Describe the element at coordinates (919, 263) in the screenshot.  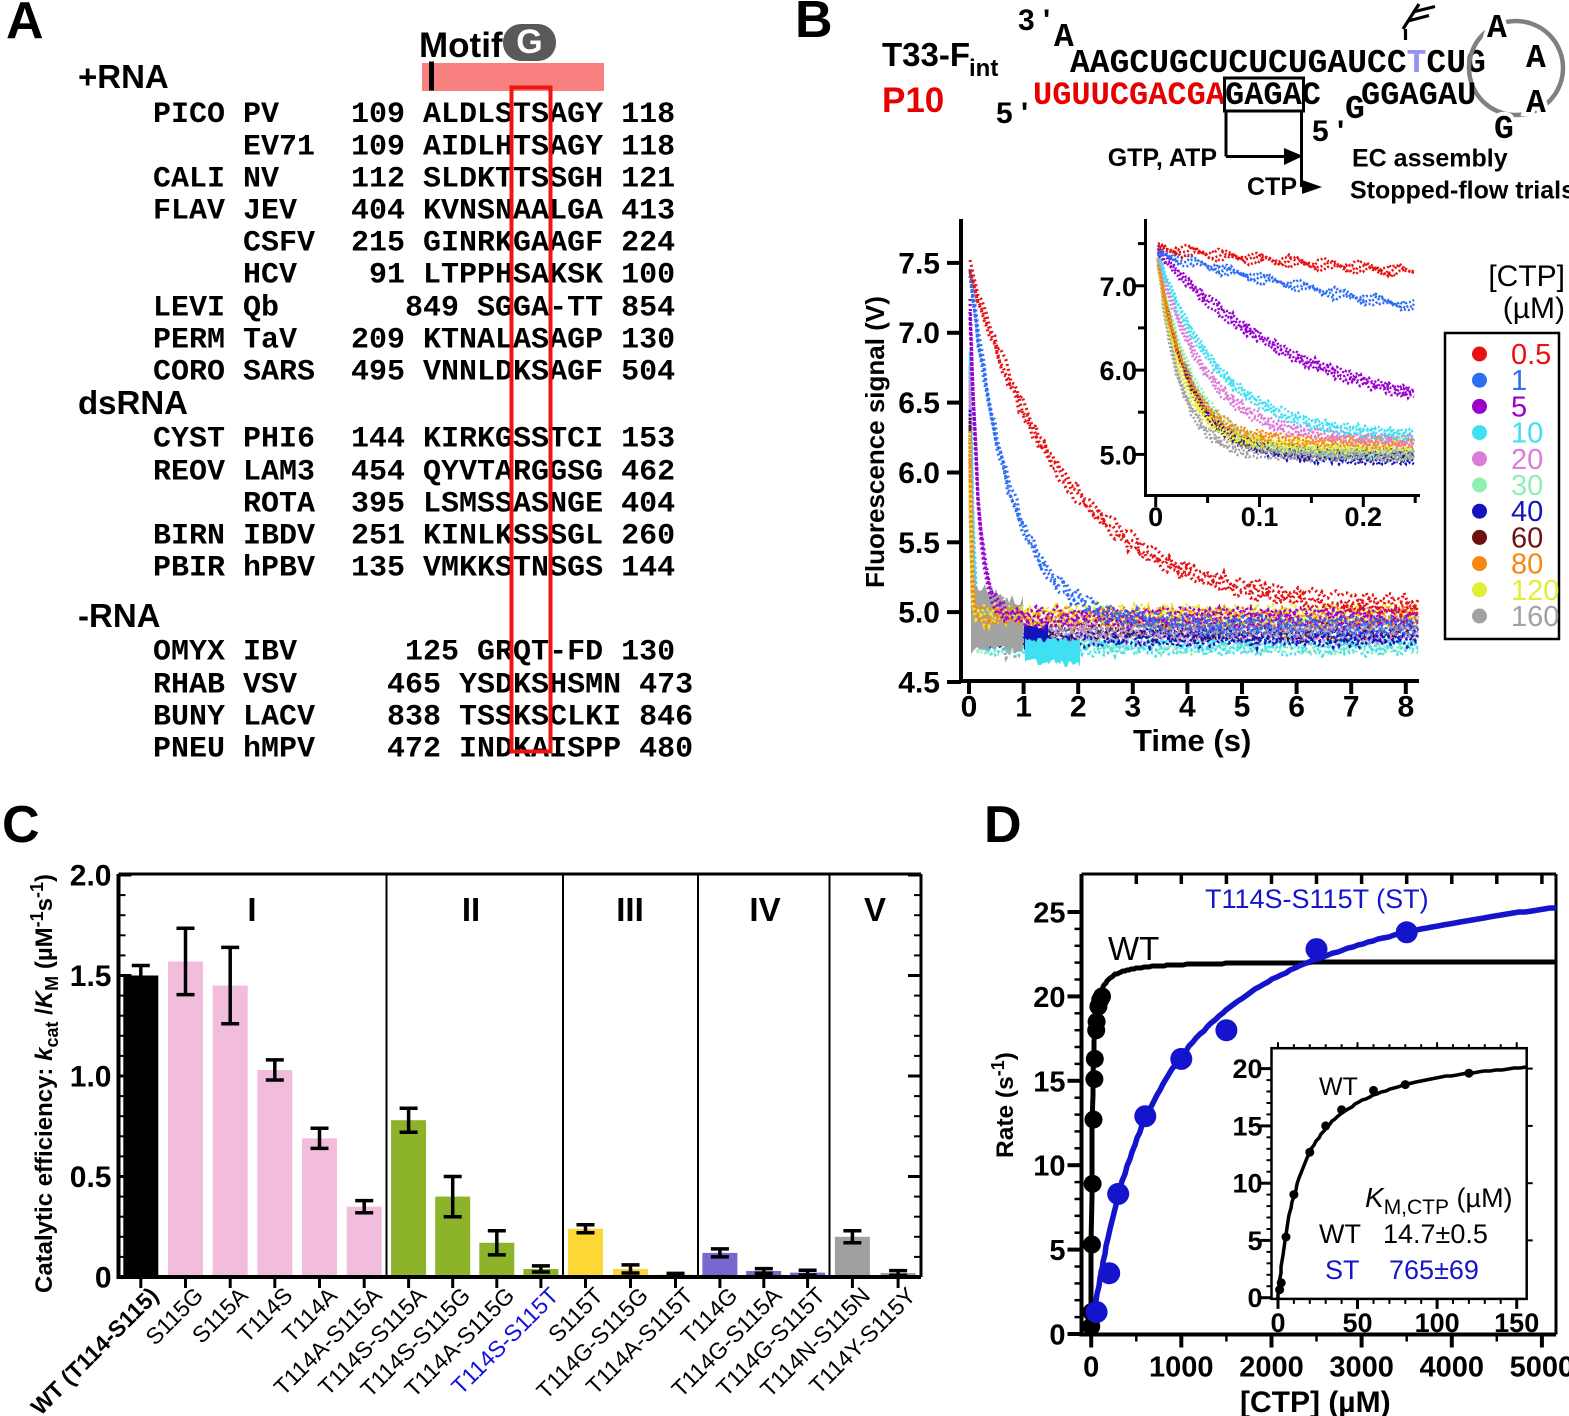
I see `svg-text: 7.5` at that location.